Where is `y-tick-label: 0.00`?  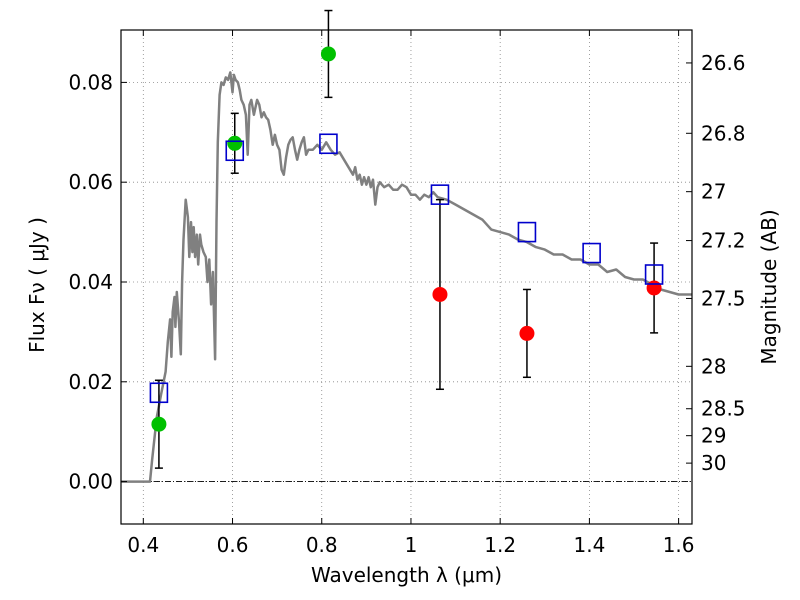
y-tick-label: 0.00 is located at coordinates (90, 482).